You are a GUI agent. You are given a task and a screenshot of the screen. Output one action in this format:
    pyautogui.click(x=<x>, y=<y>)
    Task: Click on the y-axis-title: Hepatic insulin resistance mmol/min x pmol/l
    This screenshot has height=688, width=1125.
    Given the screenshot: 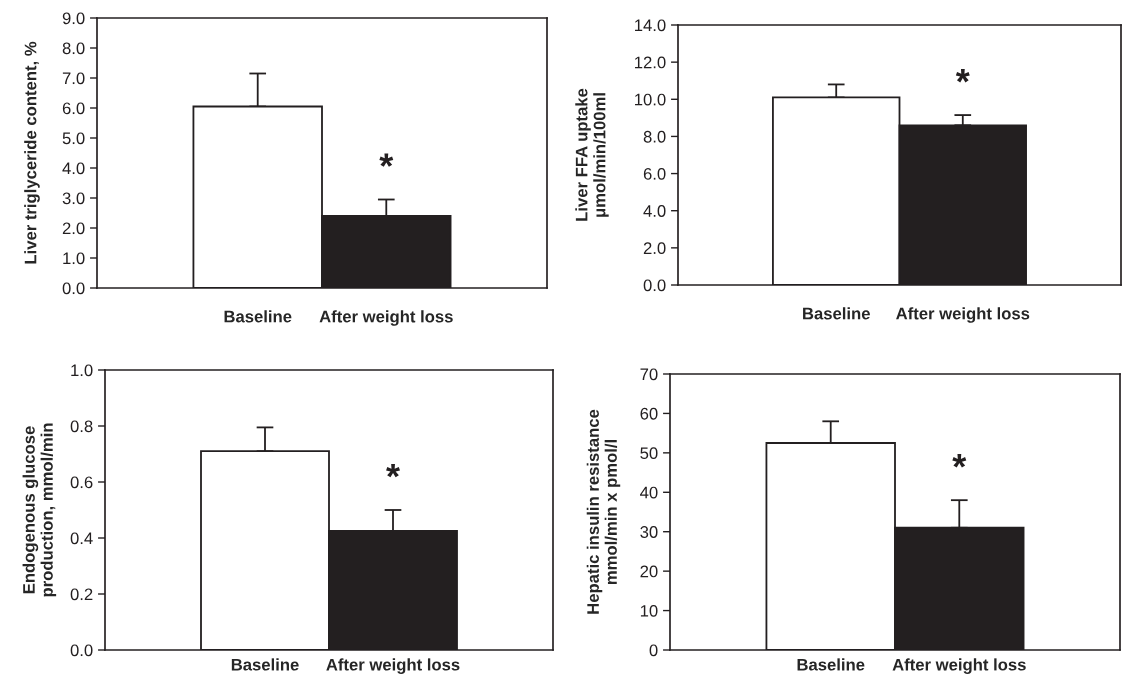 What is the action you would take?
    pyautogui.click(x=603, y=511)
    